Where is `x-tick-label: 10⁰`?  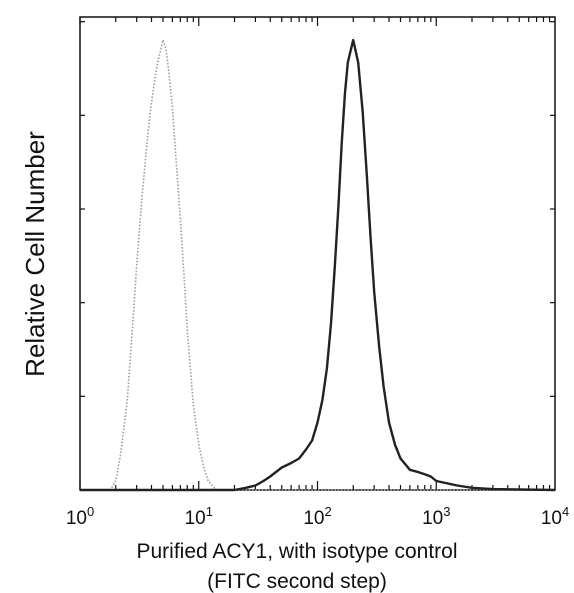 x-tick-label: 10⁰ is located at coordinates (80, 516).